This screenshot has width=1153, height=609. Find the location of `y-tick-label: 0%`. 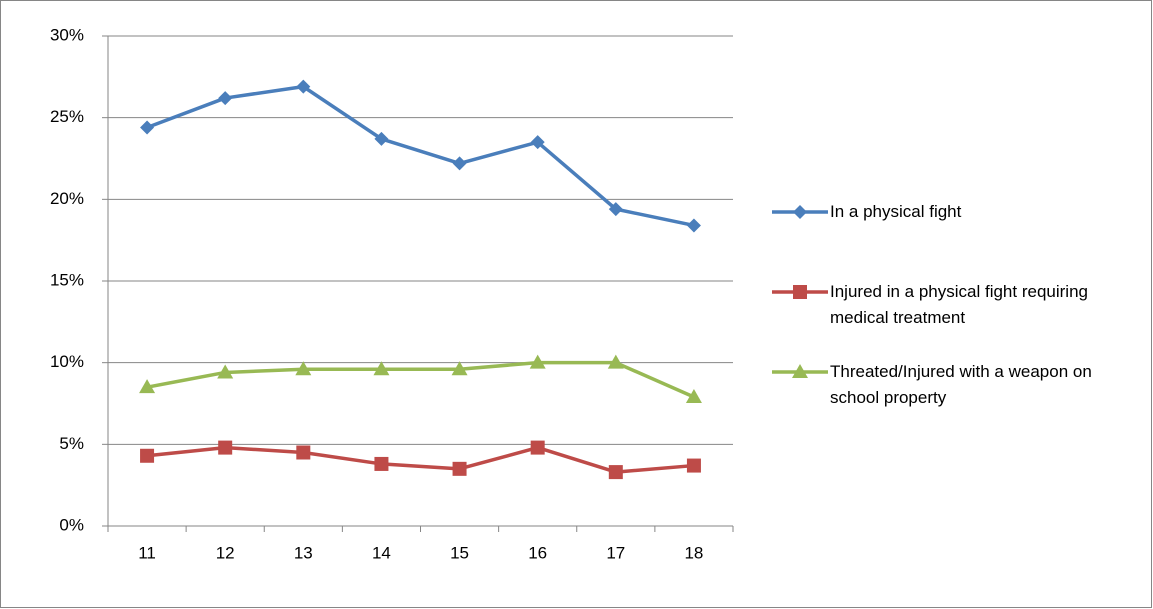

y-tick-label: 0% is located at coordinates (71, 524).